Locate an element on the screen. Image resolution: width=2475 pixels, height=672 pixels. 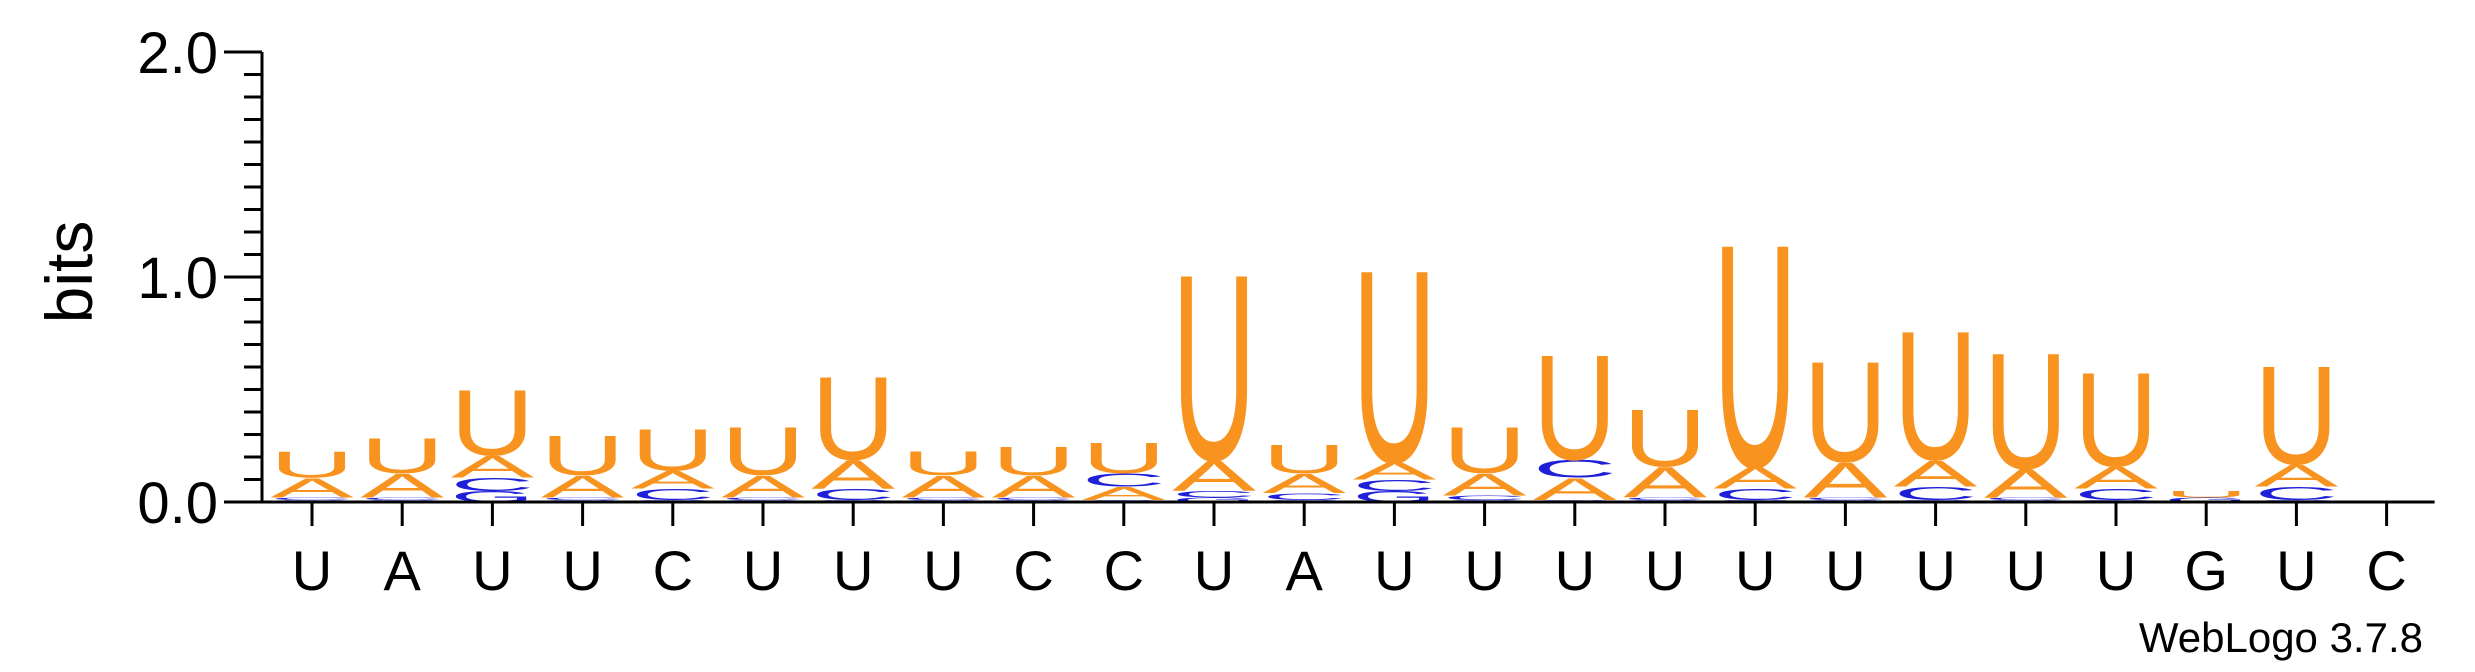
y-axis-label: bits is located at coordinates (69, 272).